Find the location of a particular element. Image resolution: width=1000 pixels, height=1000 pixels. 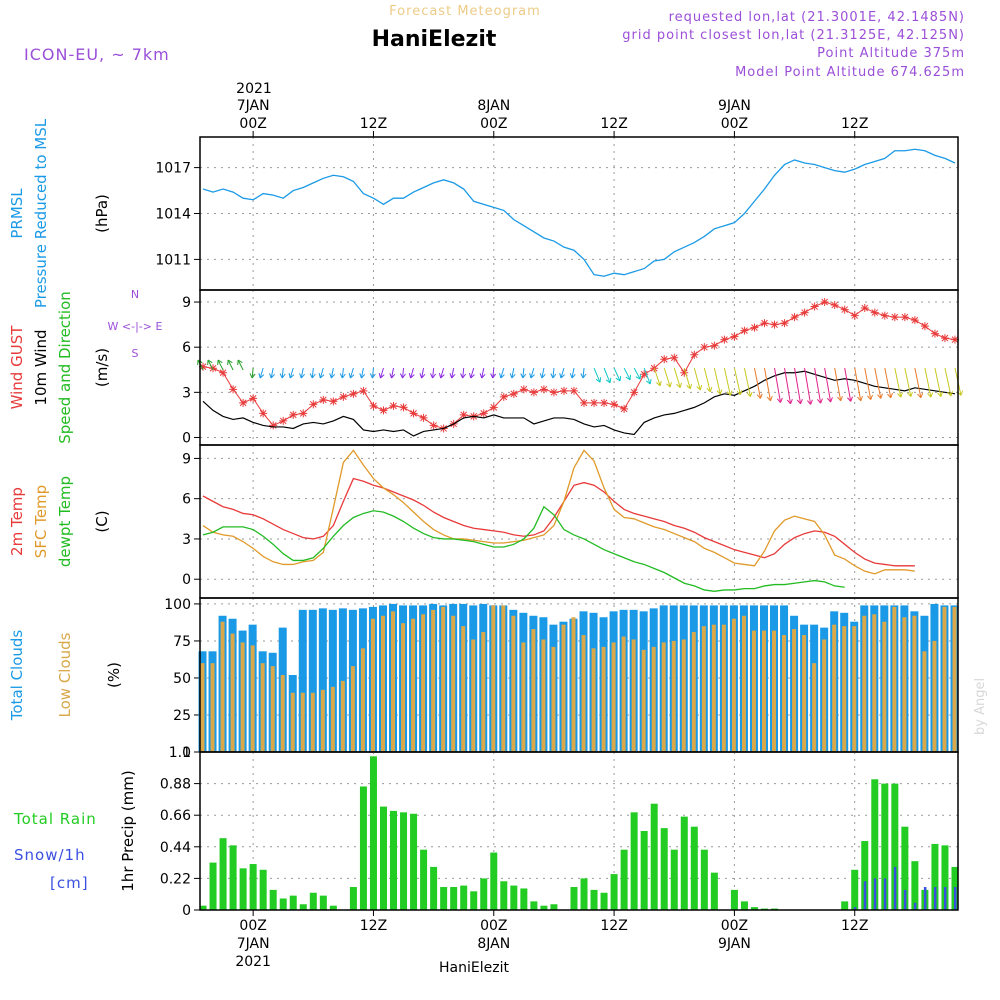

clouds-unit-label: (%) is located at coordinates (114, 675).